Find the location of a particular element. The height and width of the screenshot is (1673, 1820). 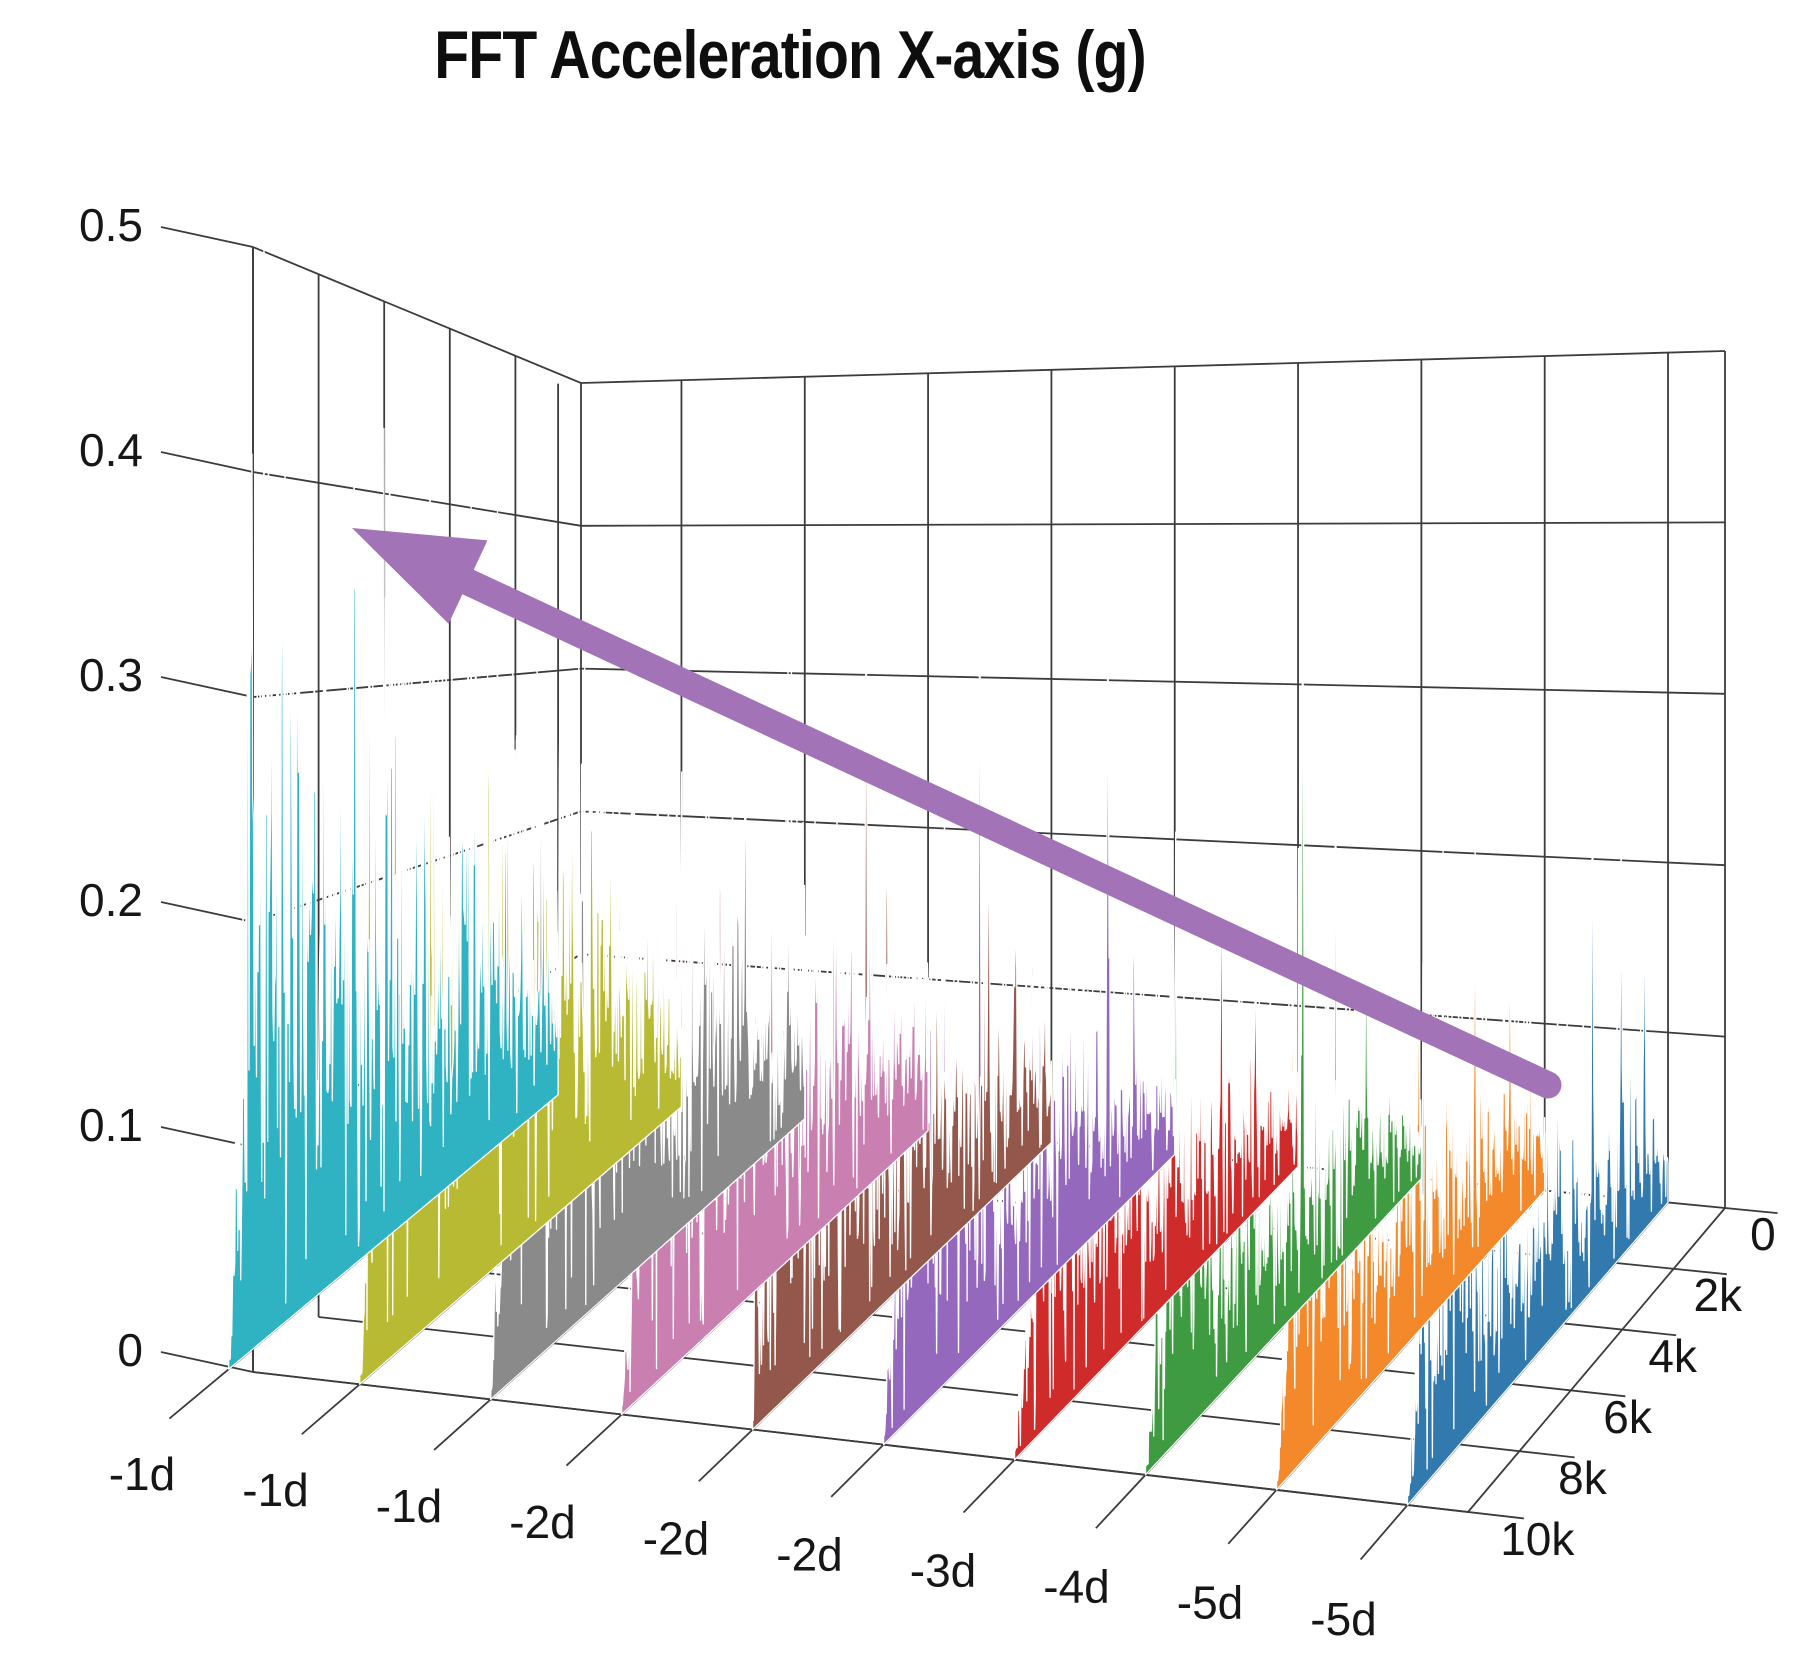

chart-title: FFT Acceleration X-axis (g) is located at coordinates (790, 55).